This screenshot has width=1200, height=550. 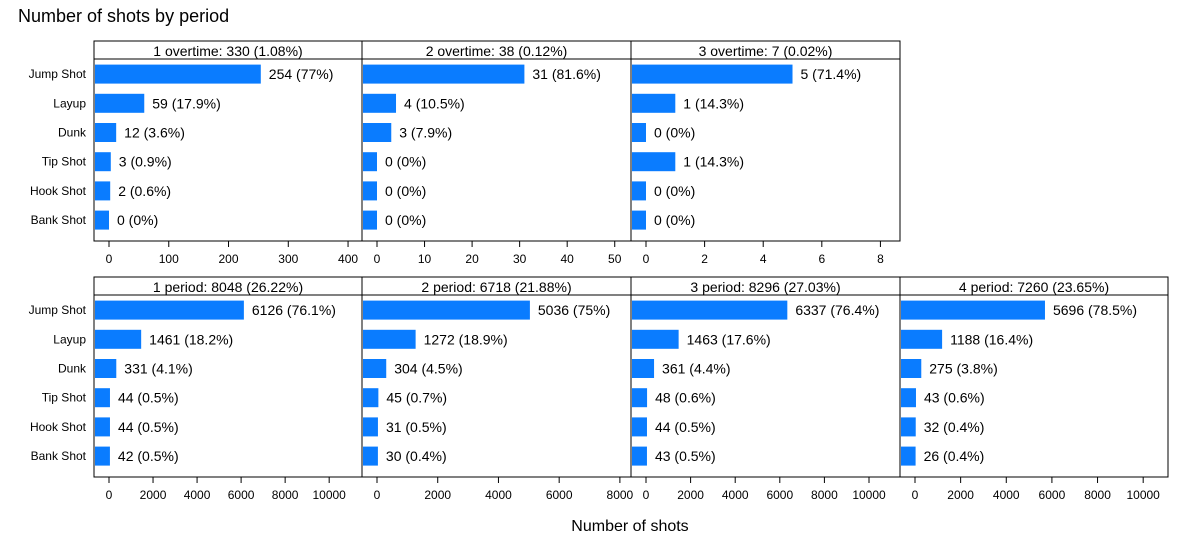 I want to click on x-tick-label: 20, so click(x=472, y=259).